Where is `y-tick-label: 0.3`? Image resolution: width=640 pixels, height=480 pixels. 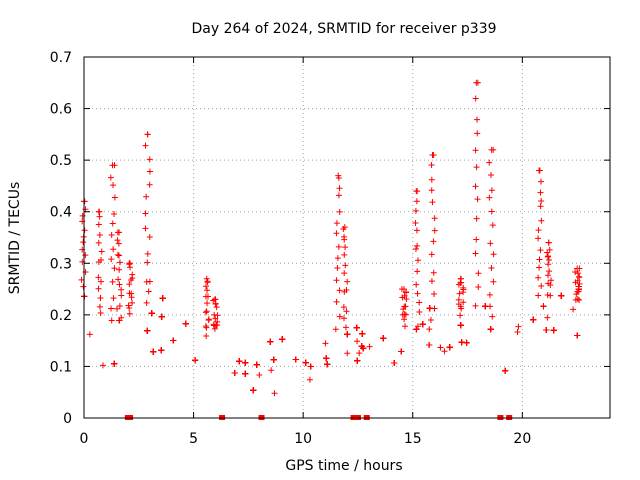 y-tick-label: 0.3 is located at coordinates (61, 264).